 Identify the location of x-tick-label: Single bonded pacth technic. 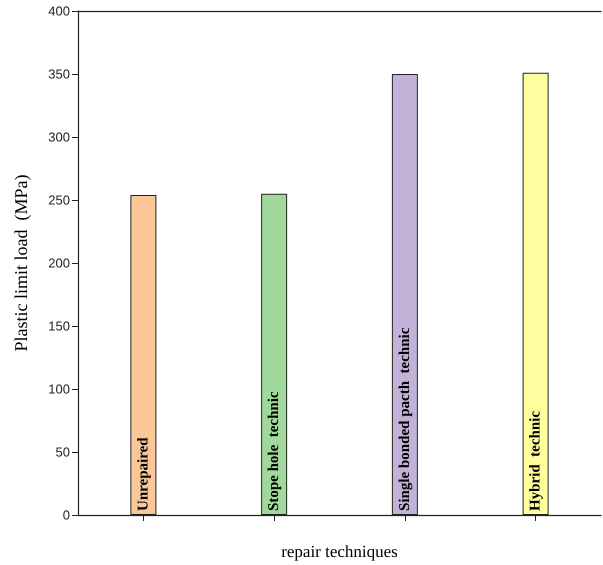
(404, 419).